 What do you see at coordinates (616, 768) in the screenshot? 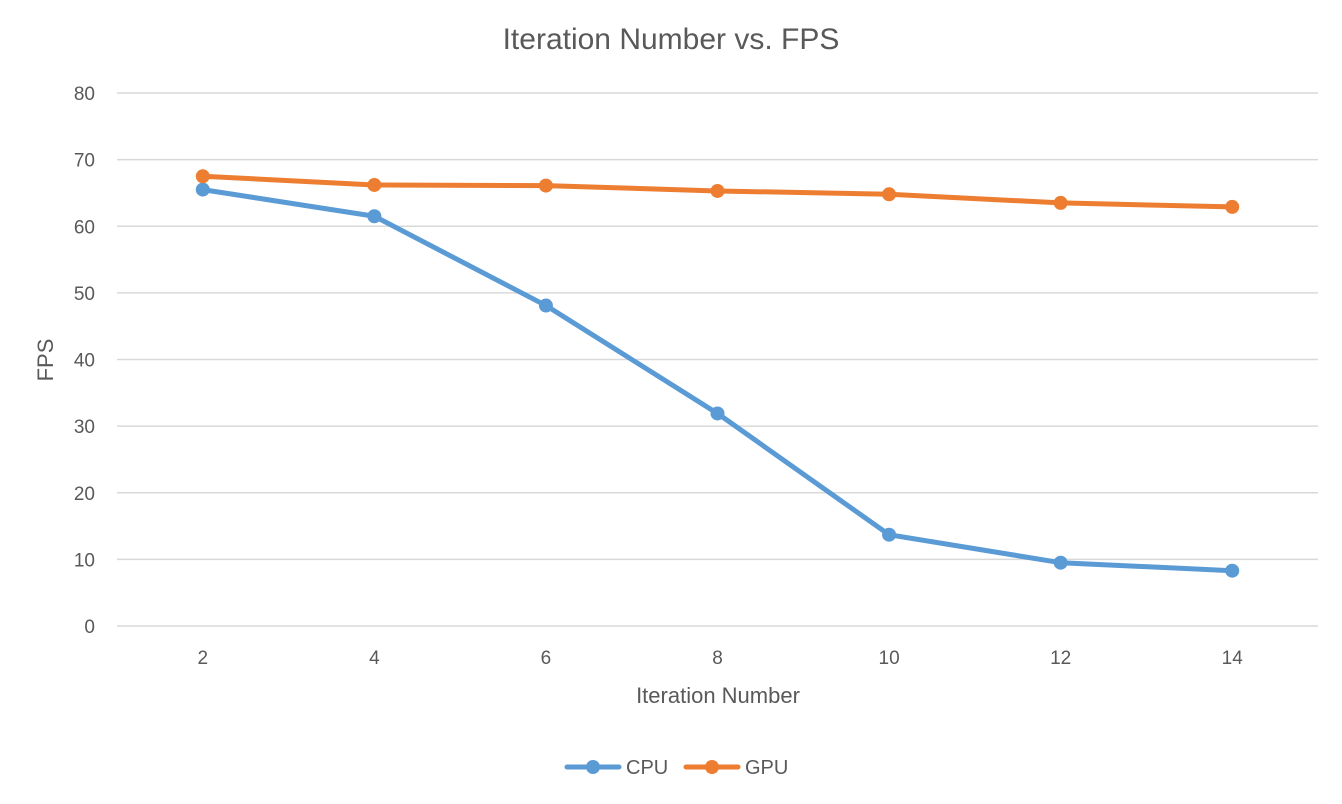
I see `legend-item-cpu: CPU` at bounding box center [616, 768].